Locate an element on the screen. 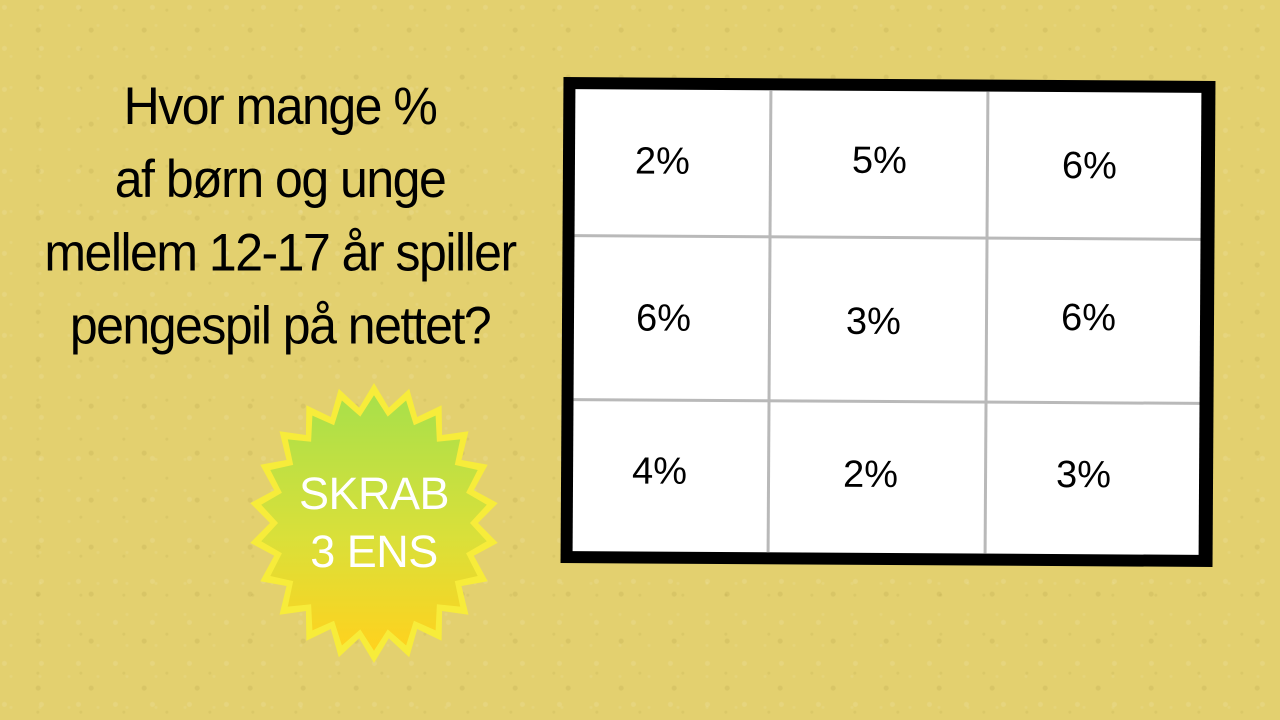 This screenshot has width=1280, height=720. starburst-inner is located at coordinates (374, 523).